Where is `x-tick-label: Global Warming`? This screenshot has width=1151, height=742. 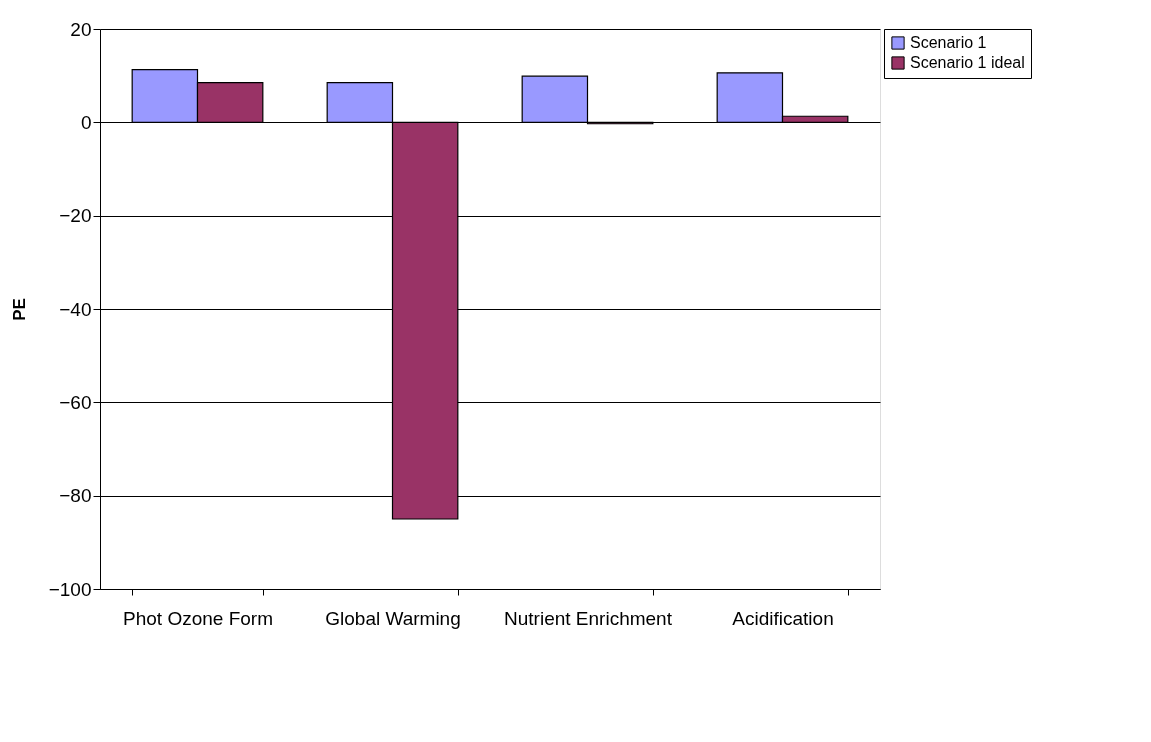
x-tick-label: Global Warming is located at coordinates (393, 618).